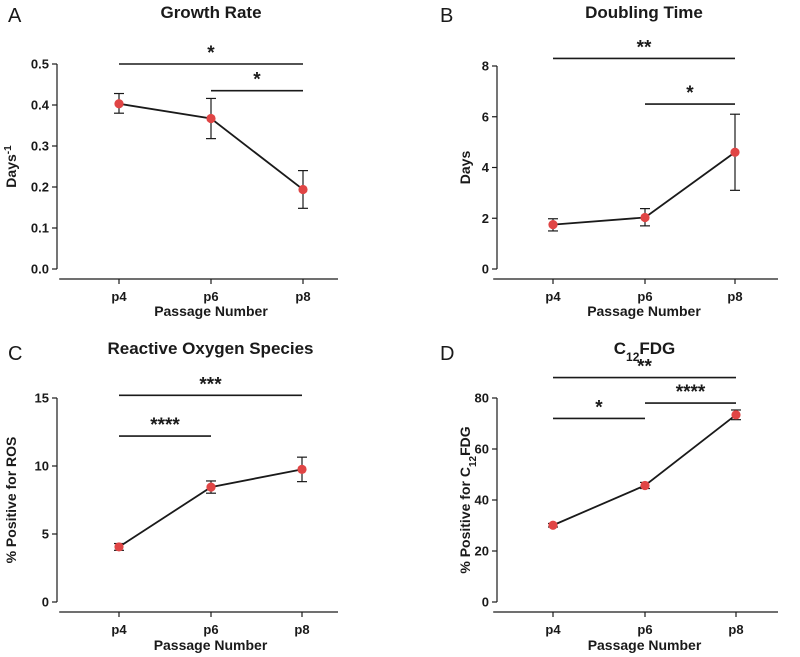 This screenshot has width=800, height=657. I want to click on y-tick-label: 0.3, so click(40, 146).